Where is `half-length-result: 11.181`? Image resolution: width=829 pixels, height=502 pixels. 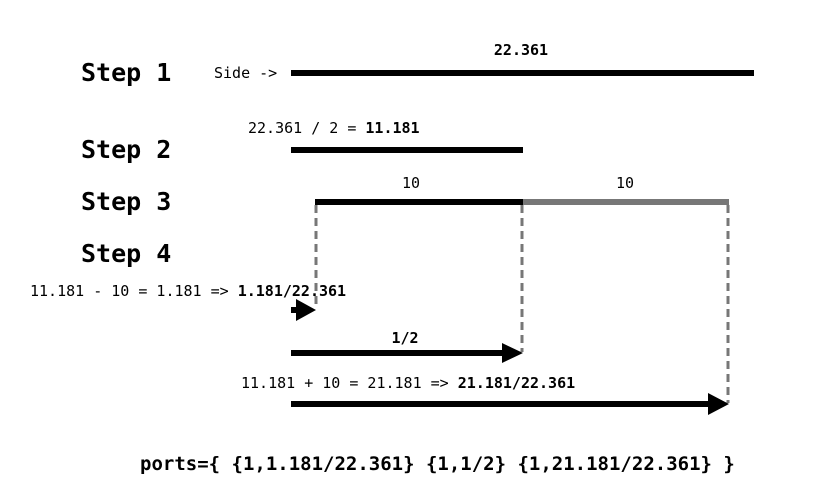
half-length-result: 11.181 is located at coordinates (392, 128).